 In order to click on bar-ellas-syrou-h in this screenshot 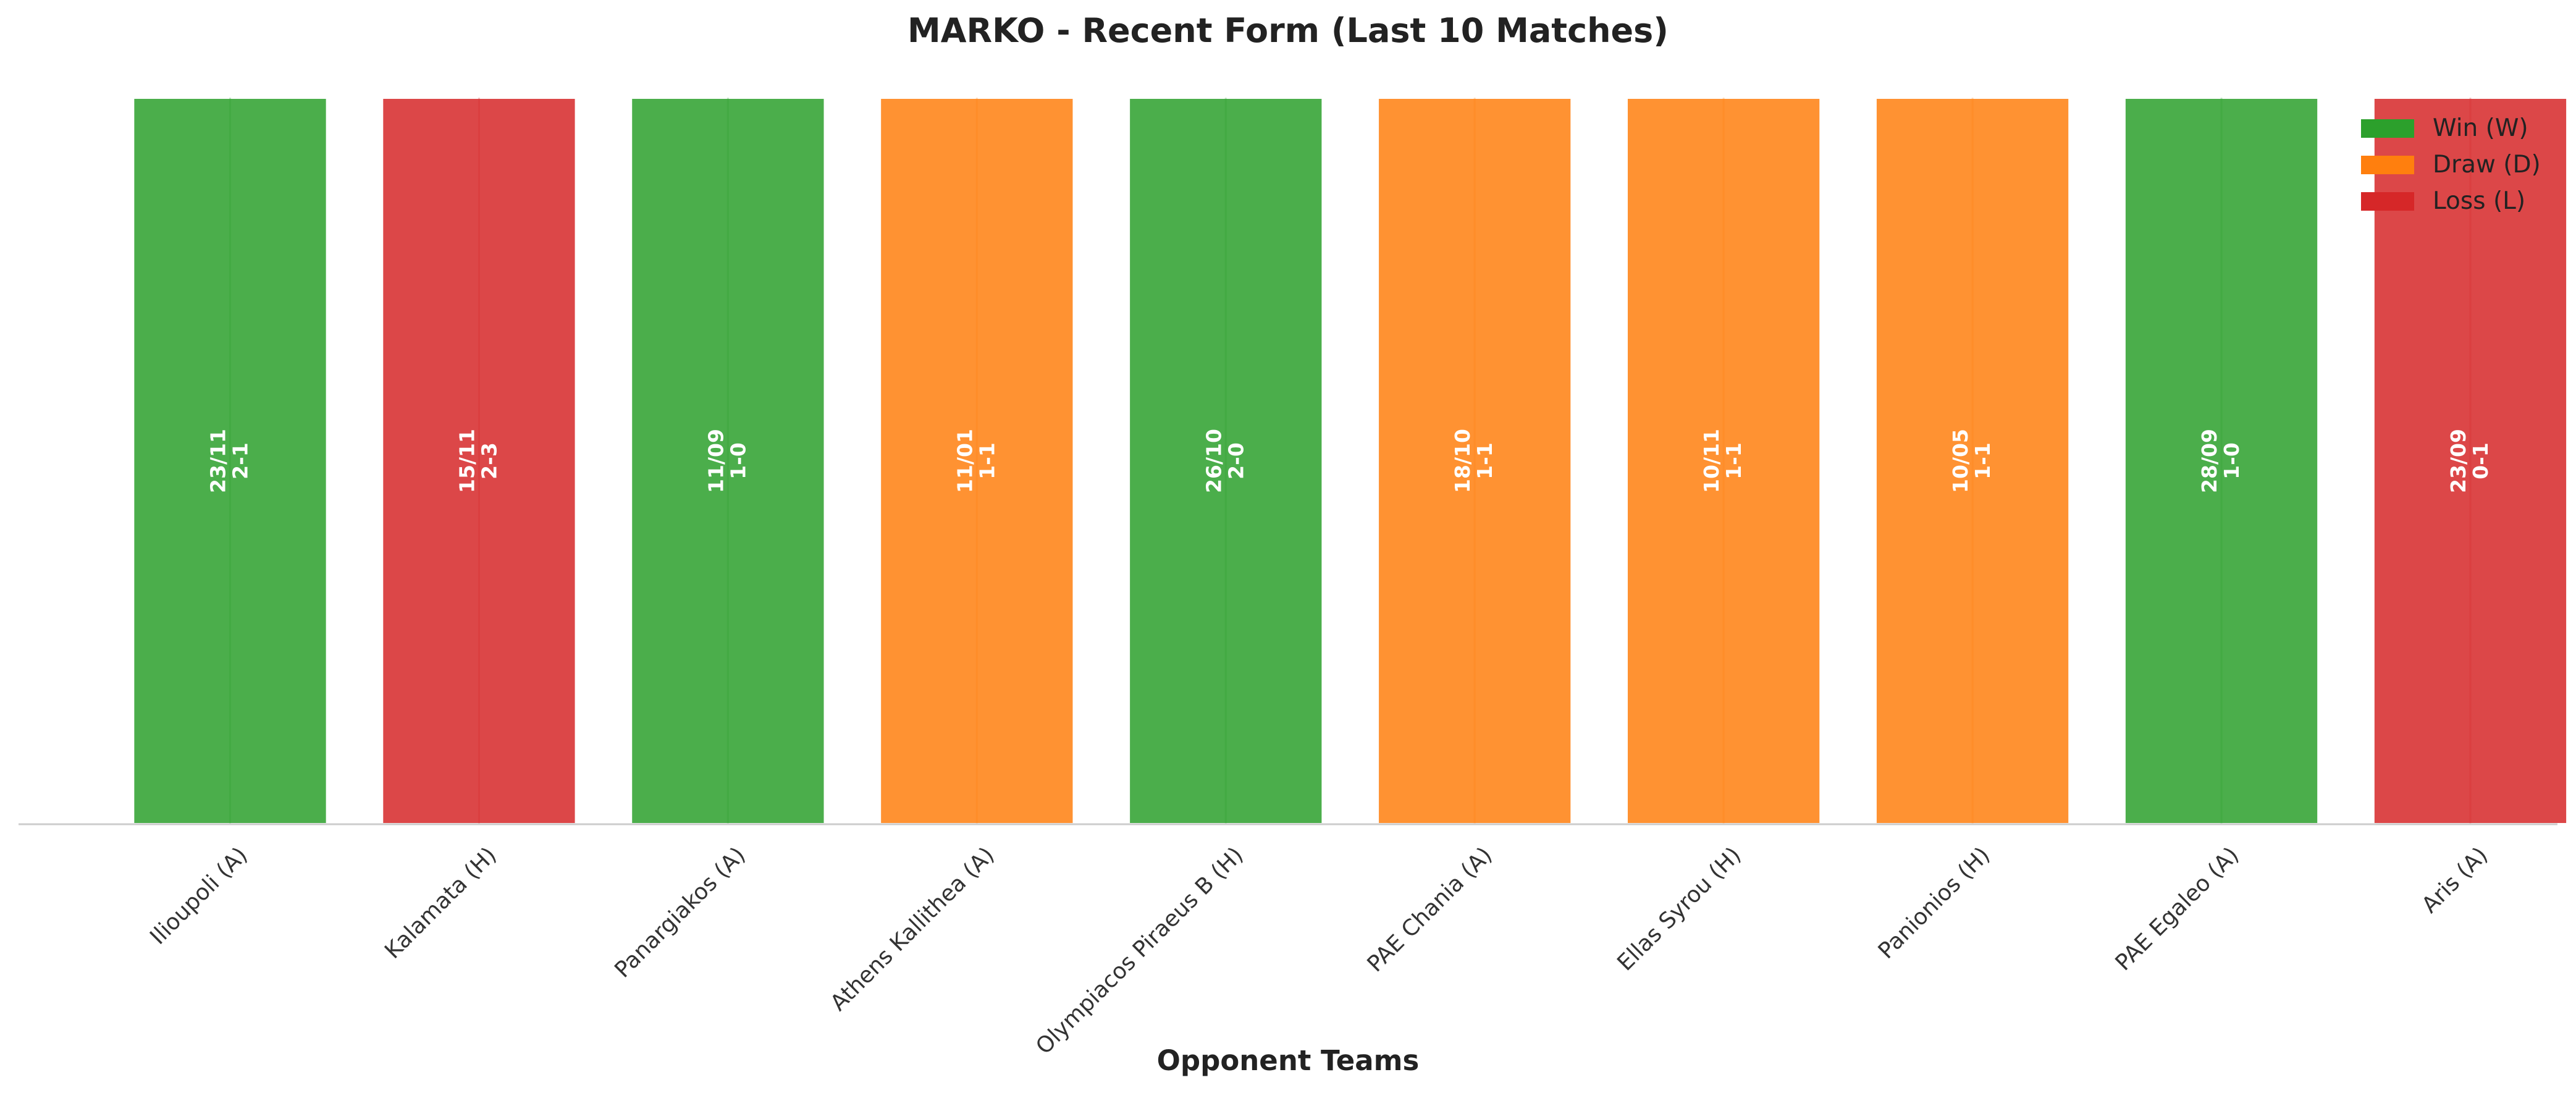, I will do `click(1723, 460)`.